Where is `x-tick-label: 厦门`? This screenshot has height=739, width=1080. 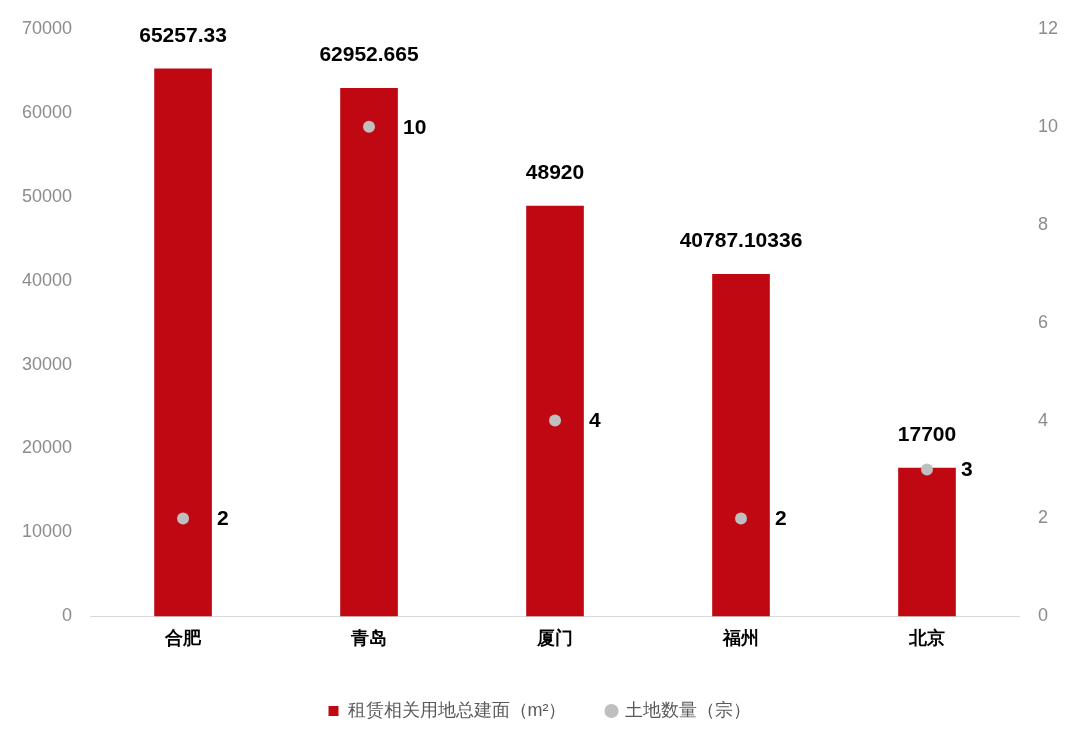
x-tick-label: 厦门 is located at coordinates (555, 638).